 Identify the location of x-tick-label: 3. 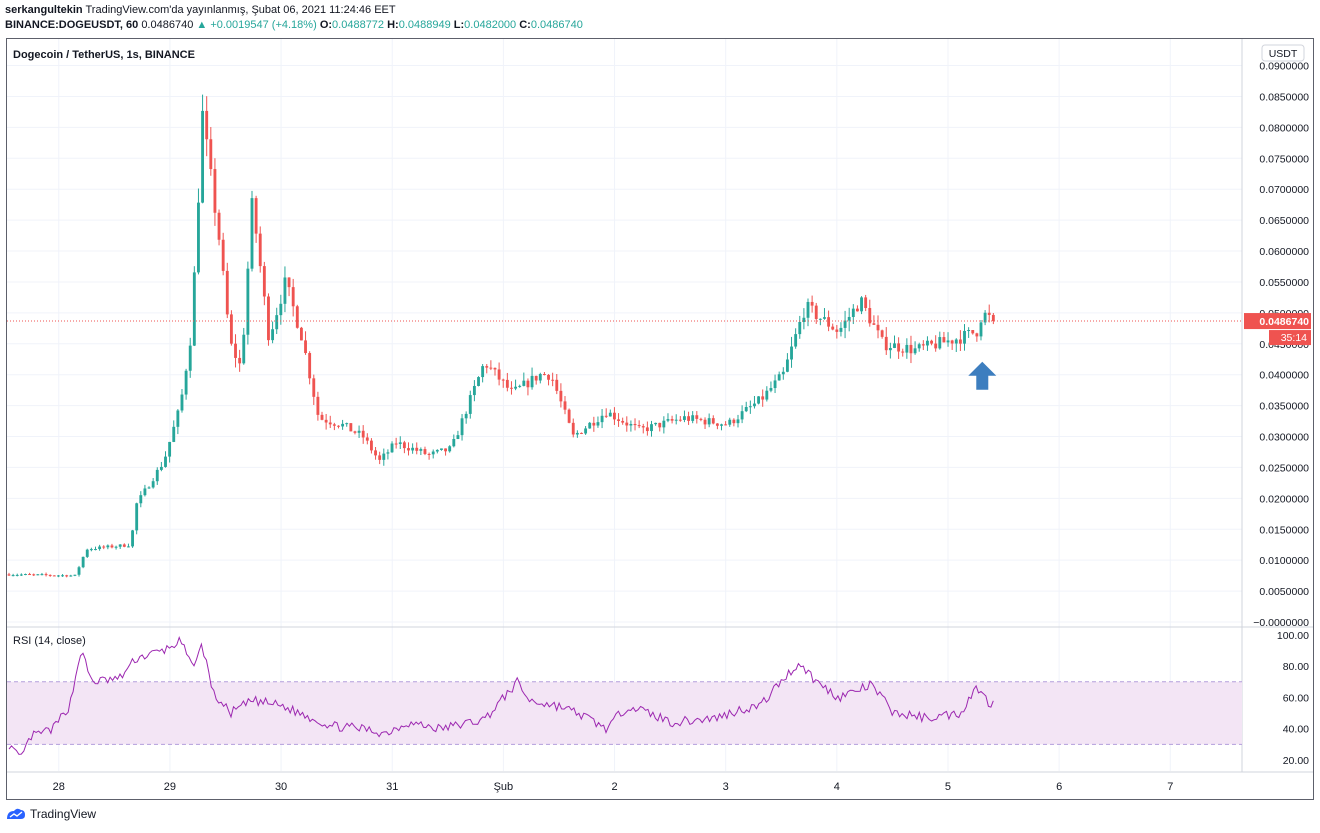
(726, 787).